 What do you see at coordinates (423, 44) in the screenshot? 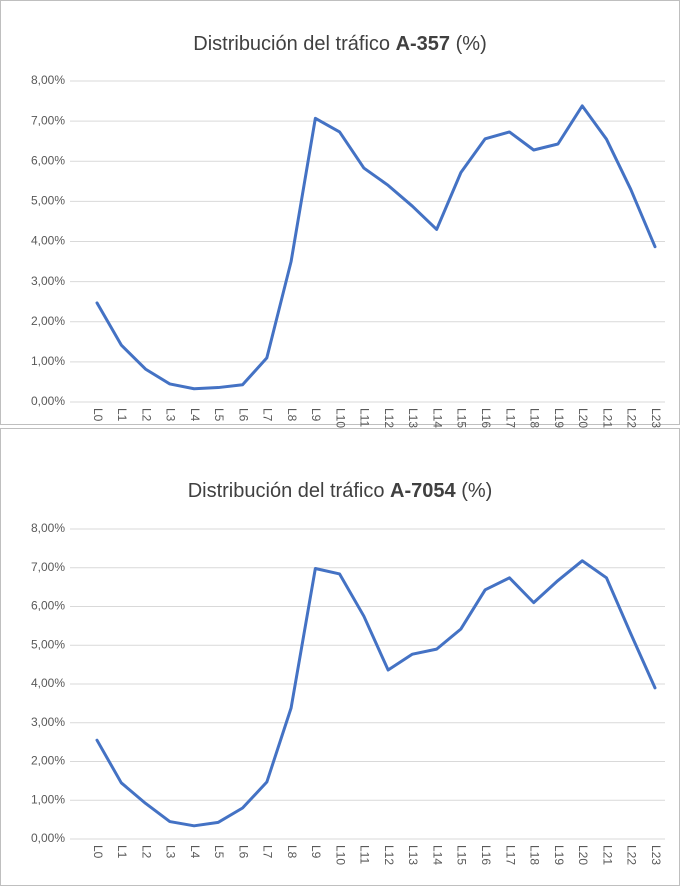
I see `title-highlight: A-357` at bounding box center [423, 44].